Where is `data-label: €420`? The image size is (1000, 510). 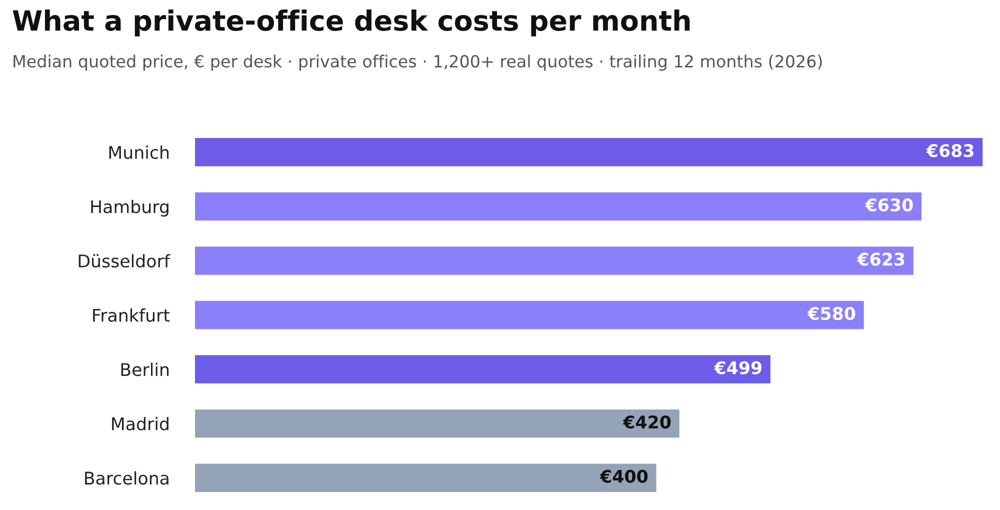 data-label: €420 is located at coordinates (646, 422).